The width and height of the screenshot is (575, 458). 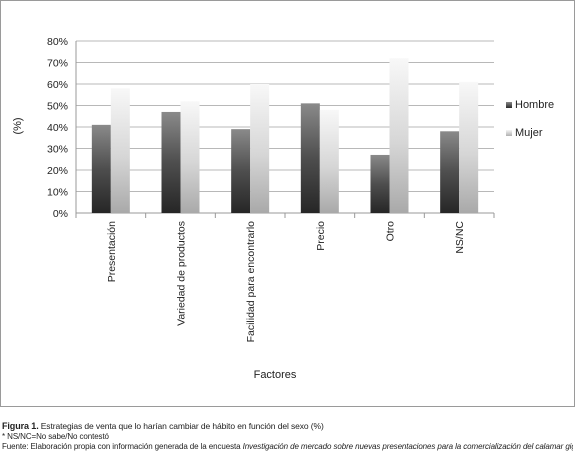 What do you see at coordinates (321, 236) in the screenshot?
I see `x-tick-label: Precio` at bounding box center [321, 236].